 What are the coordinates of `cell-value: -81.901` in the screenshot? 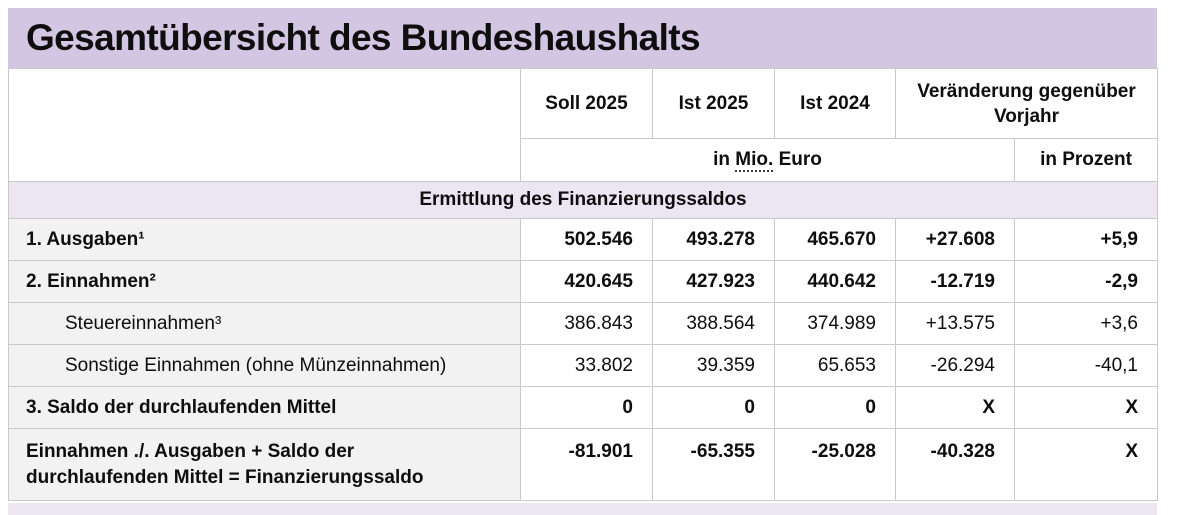 It's located at (586, 464).